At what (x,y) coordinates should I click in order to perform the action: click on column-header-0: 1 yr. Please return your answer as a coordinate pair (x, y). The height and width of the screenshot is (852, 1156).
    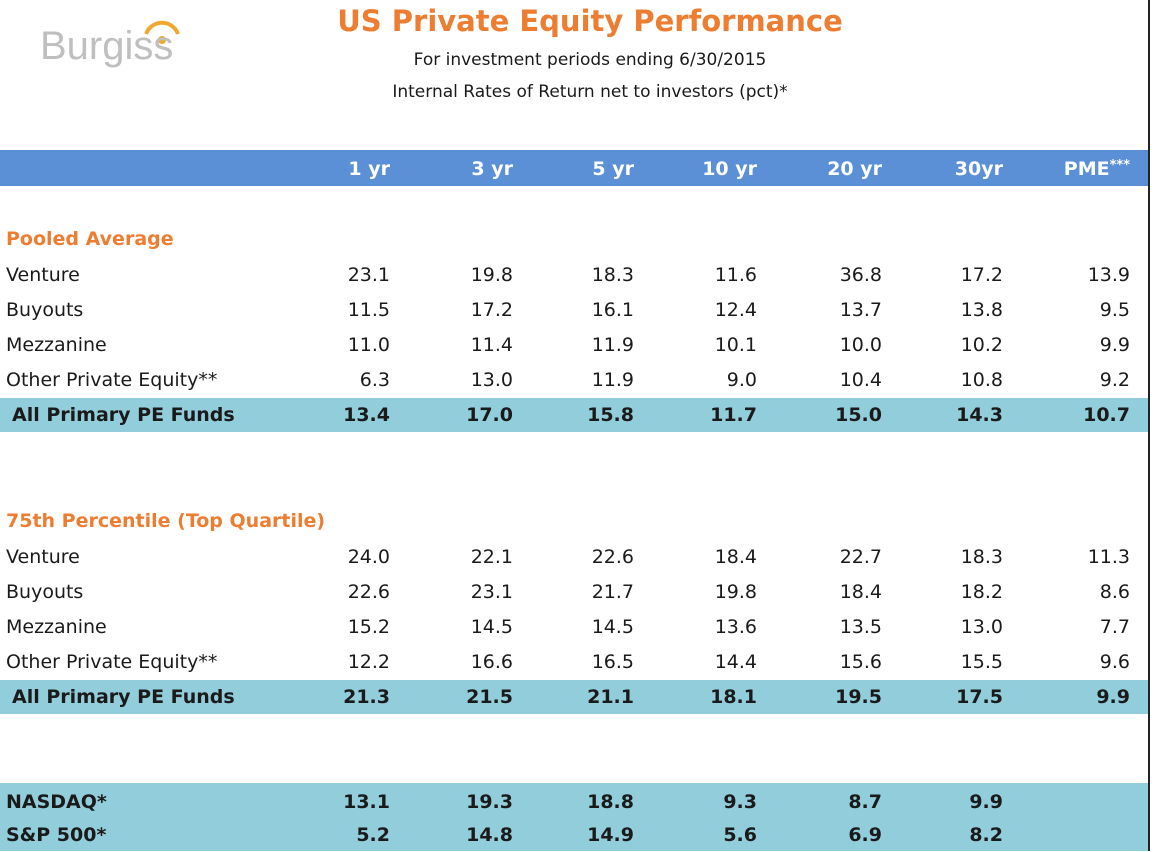
    Looking at the image, I should click on (369, 169).